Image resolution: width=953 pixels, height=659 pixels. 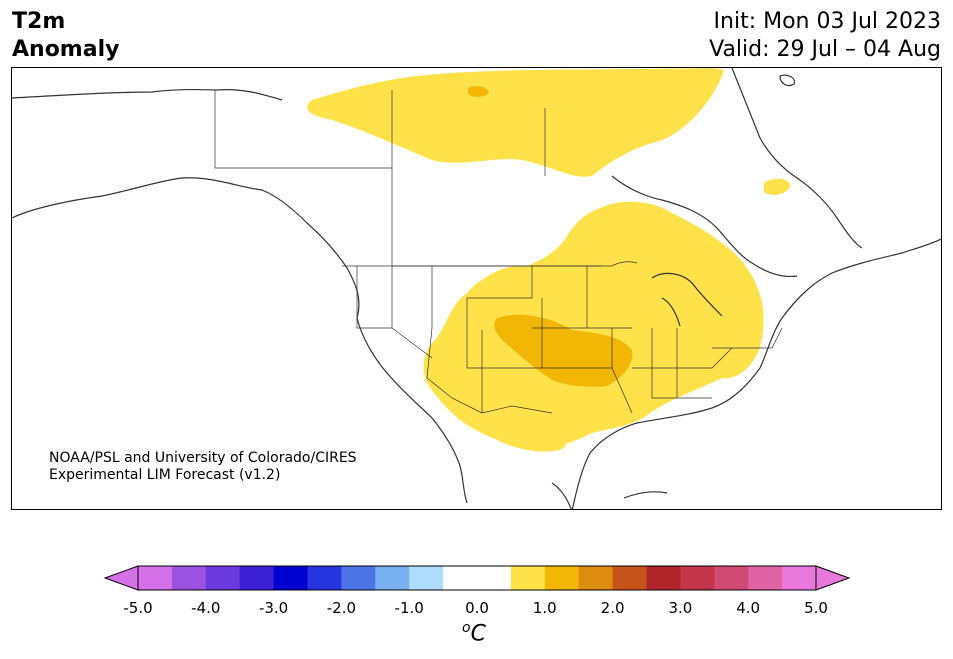 I want to click on colorbar-cells, so click(x=477, y=578).